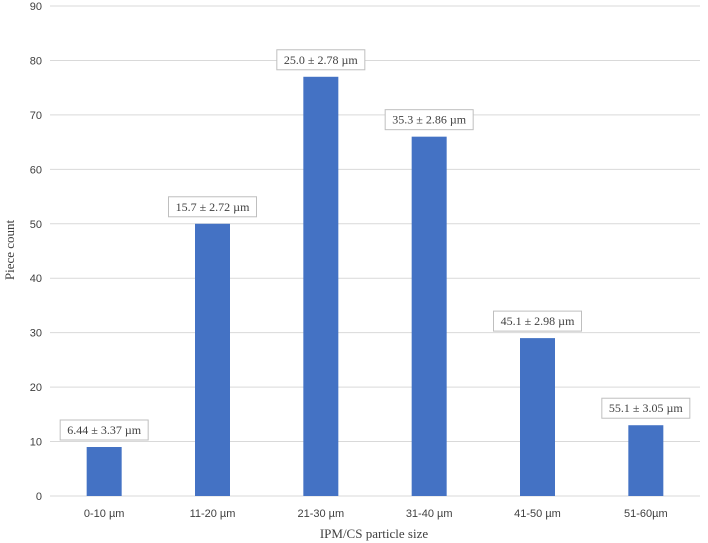 Image resolution: width=708 pixels, height=543 pixels. I want to click on x-tick-label: 51-60µm, so click(646, 514).